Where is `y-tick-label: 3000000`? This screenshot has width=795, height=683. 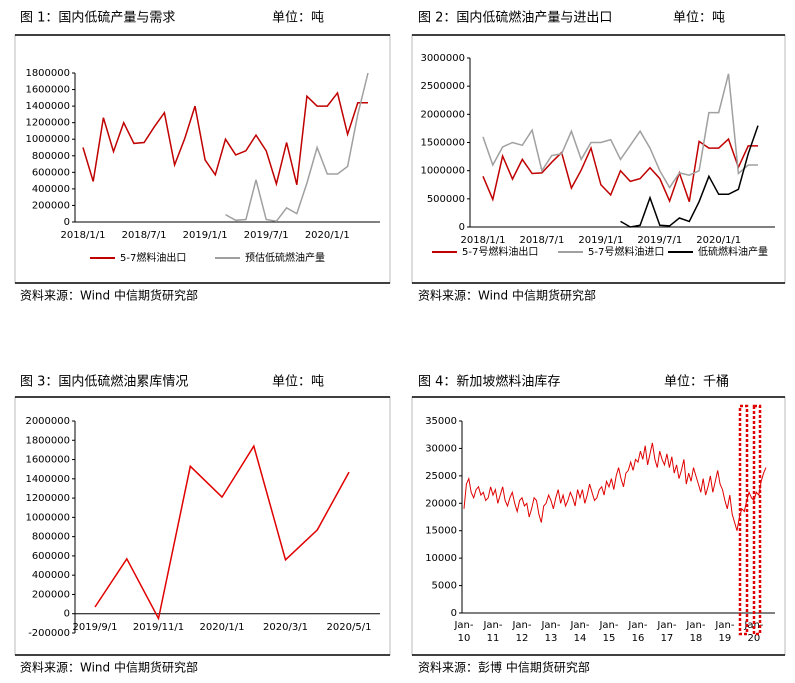
y-tick-label: 3000000 is located at coordinates (442, 58).